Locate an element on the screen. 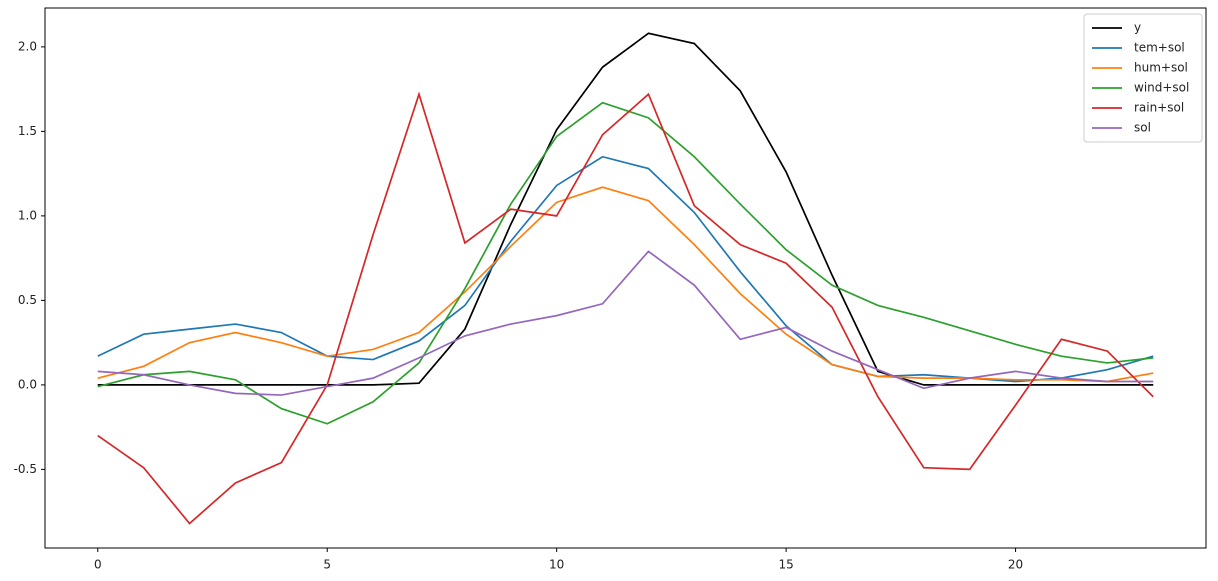 The height and width of the screenshot is (581, 1218). x-tick-label: 0 is located at coordinates (98, 565).